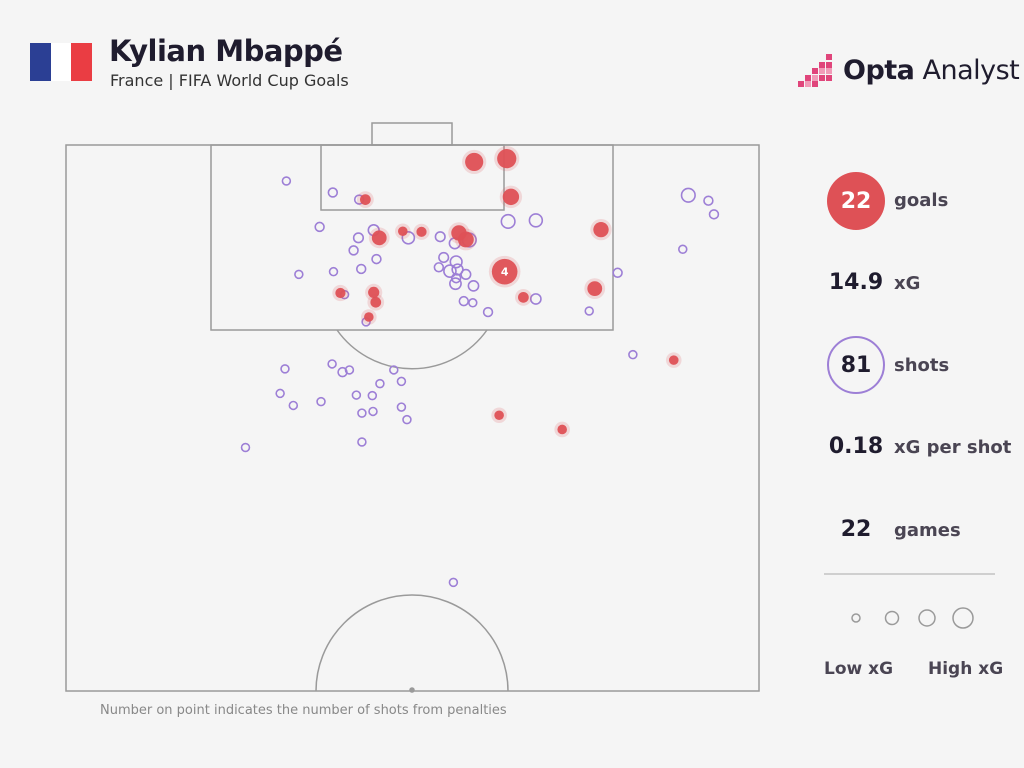  Describe the element at coordinates (966, 669) in the screenshot. I see `legend-high-xg: High xG` at that location.